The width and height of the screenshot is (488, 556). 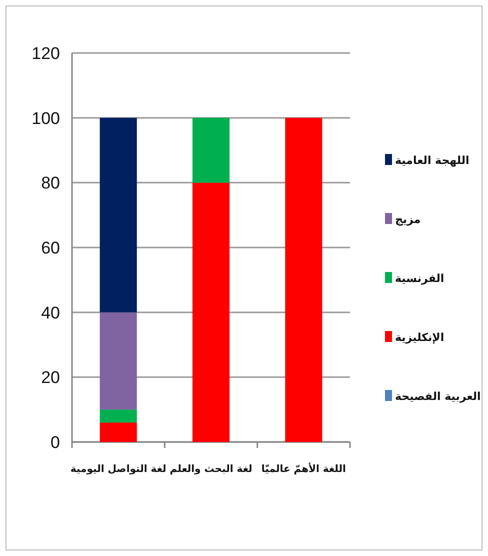 What do you see at coordinates (50, 312) in the screenshot?
I see `y-tick-label: 40` at bounding box center [50, 312].